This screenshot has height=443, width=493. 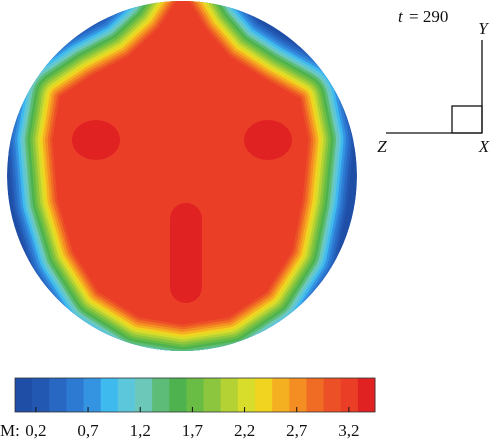 I want to click on colorbar-tick-label: 3,2, so click(x=348, y=430).